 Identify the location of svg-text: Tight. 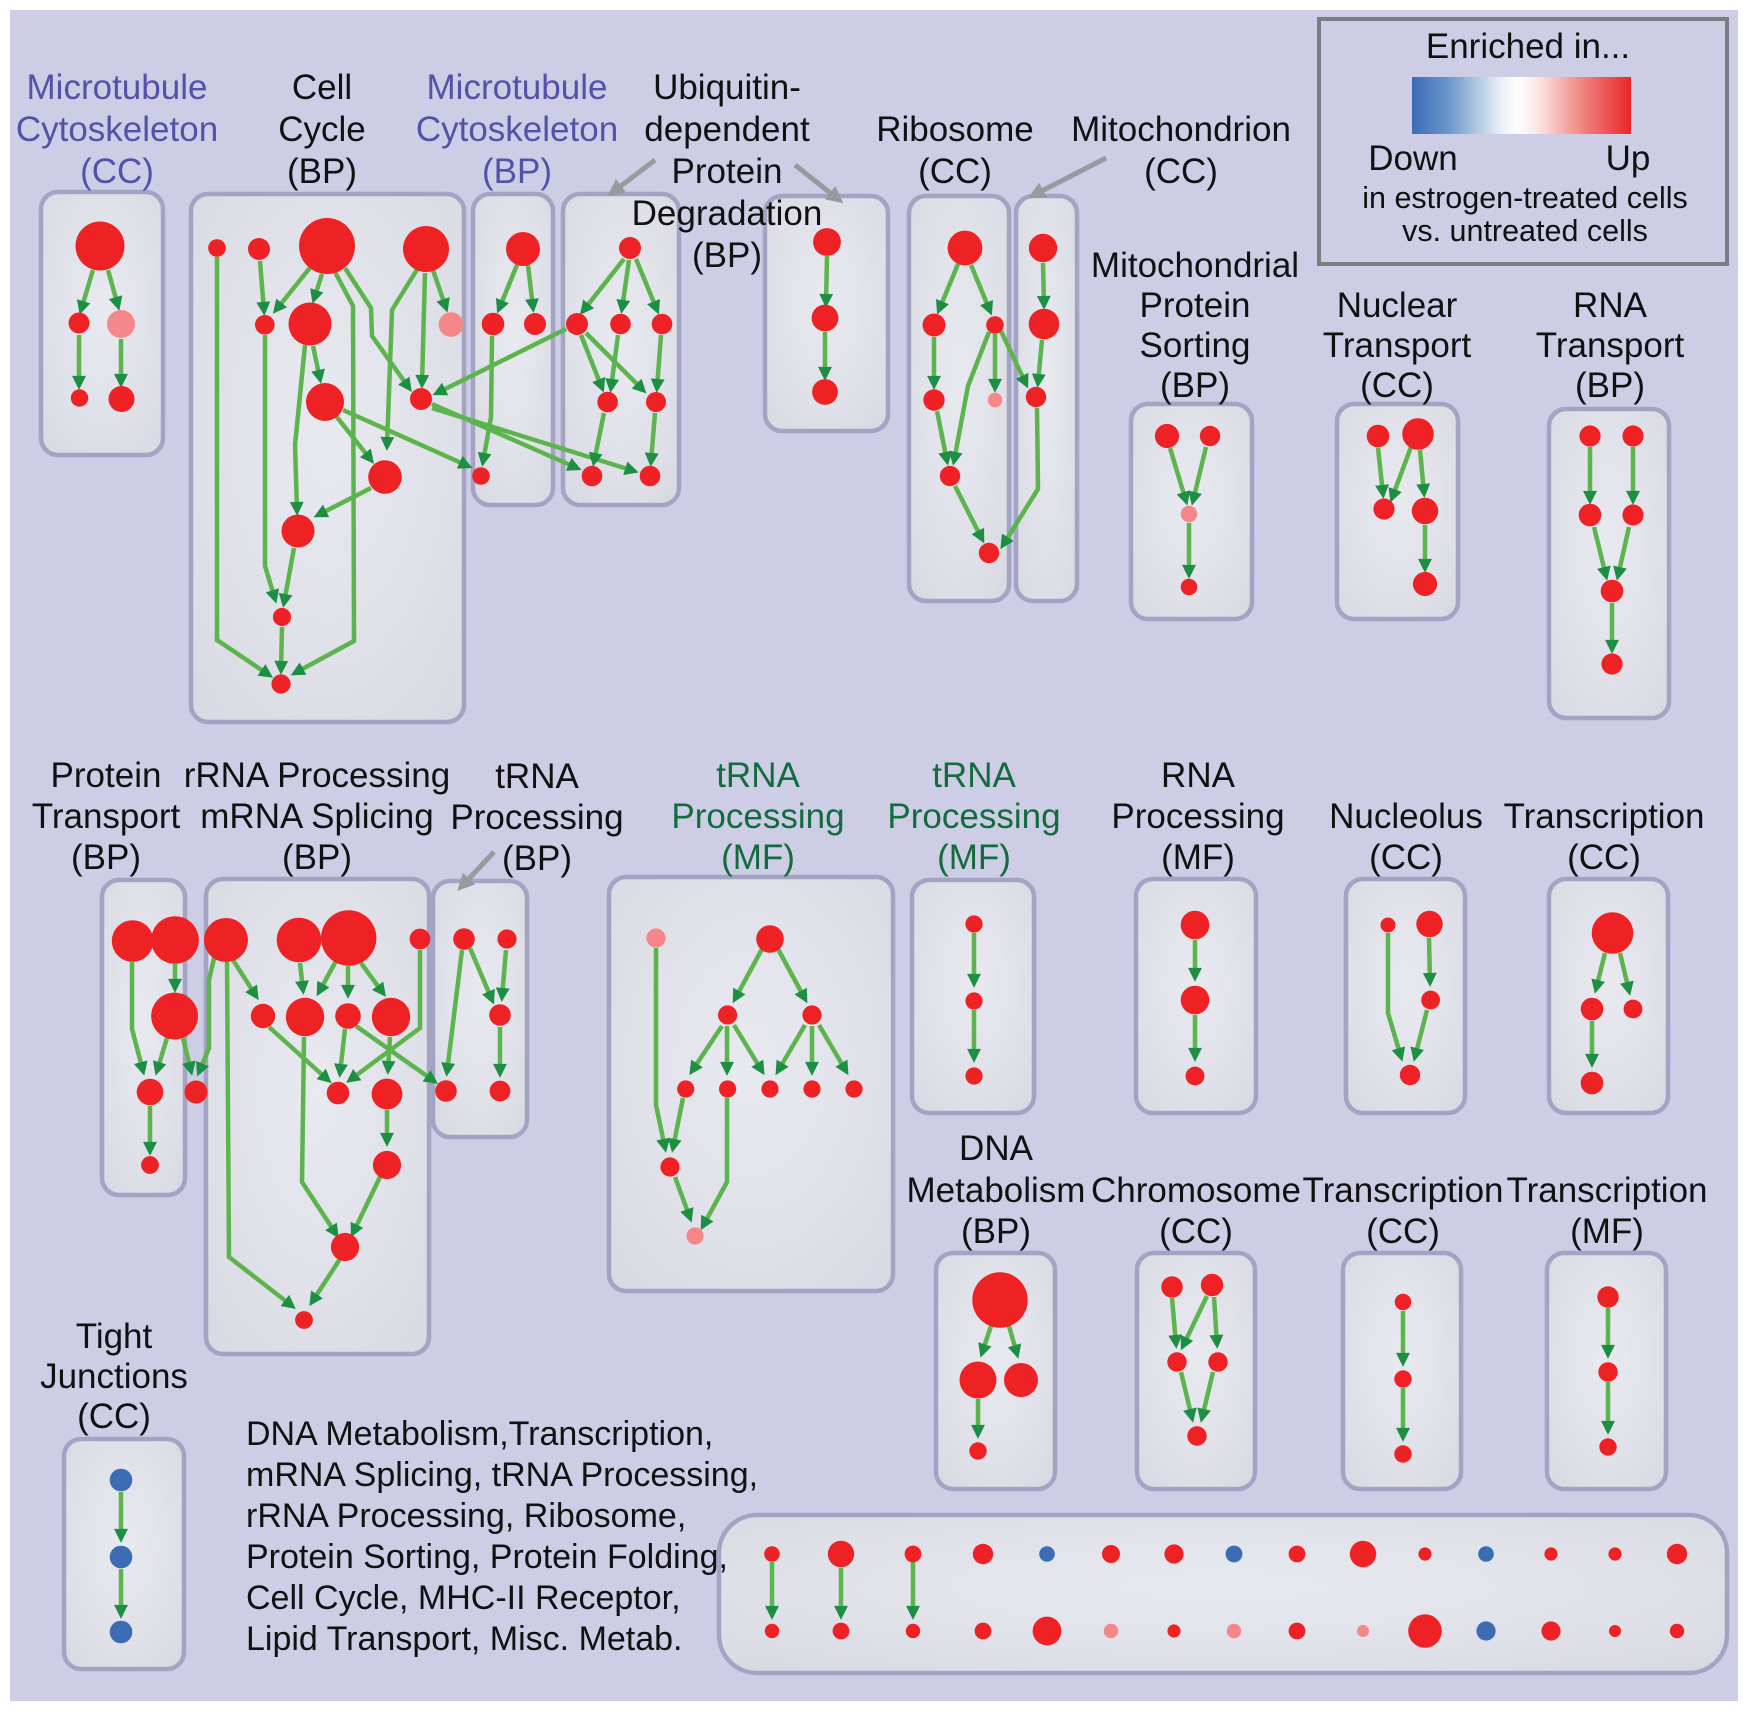
(114, 1336).